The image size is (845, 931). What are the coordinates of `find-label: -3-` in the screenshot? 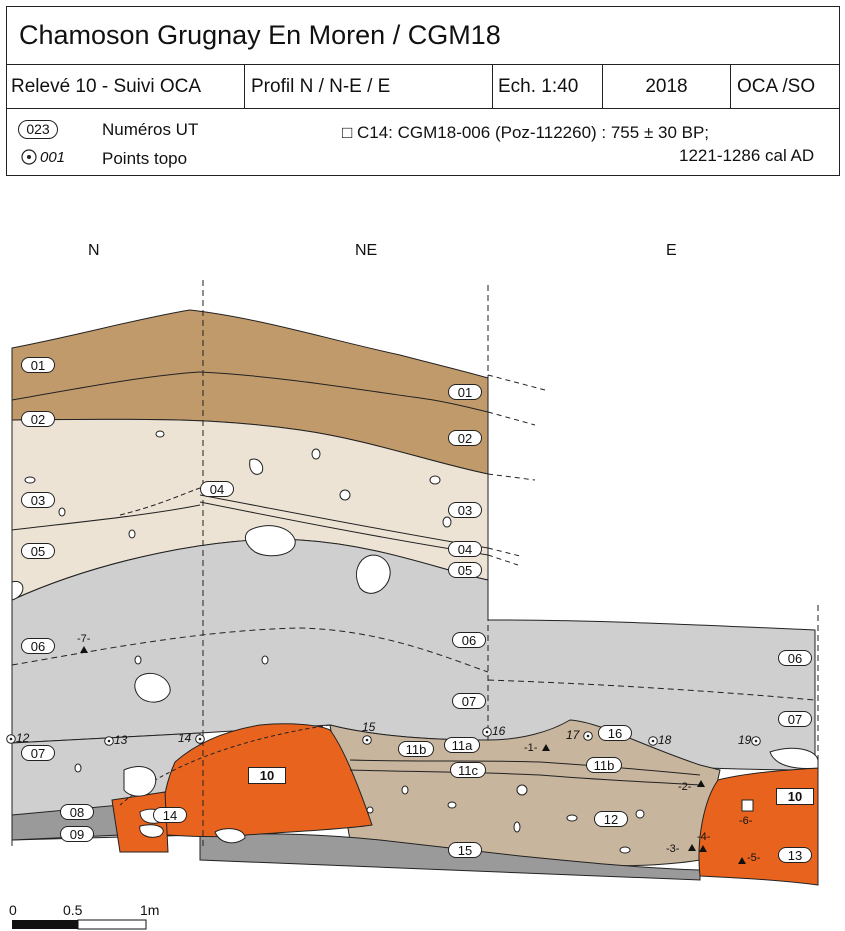 It's located at (673, 849).